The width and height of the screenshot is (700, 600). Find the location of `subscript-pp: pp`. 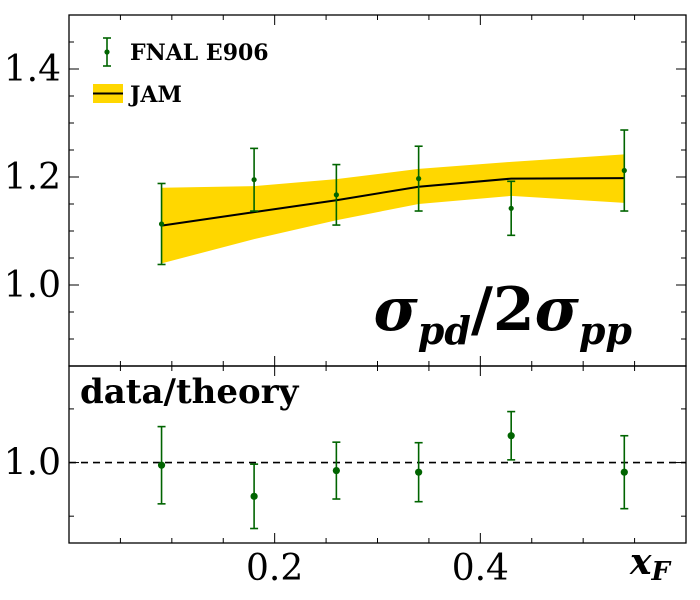

subscript-pp: pp is located at coordinates (606, 330).